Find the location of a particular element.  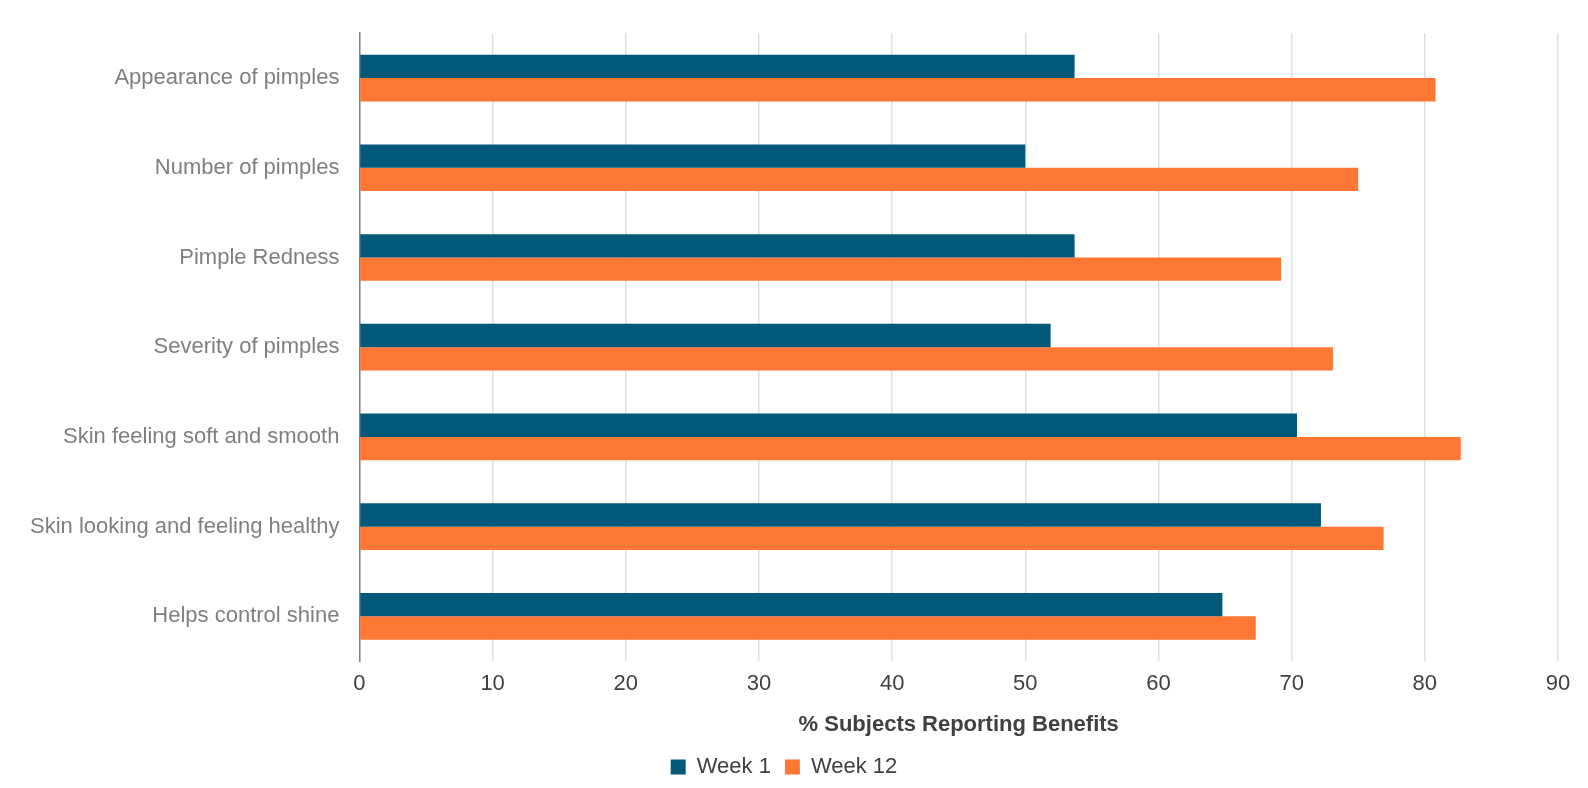

y-tick-label: Pimple Redness is located at coordinates (259, 256).